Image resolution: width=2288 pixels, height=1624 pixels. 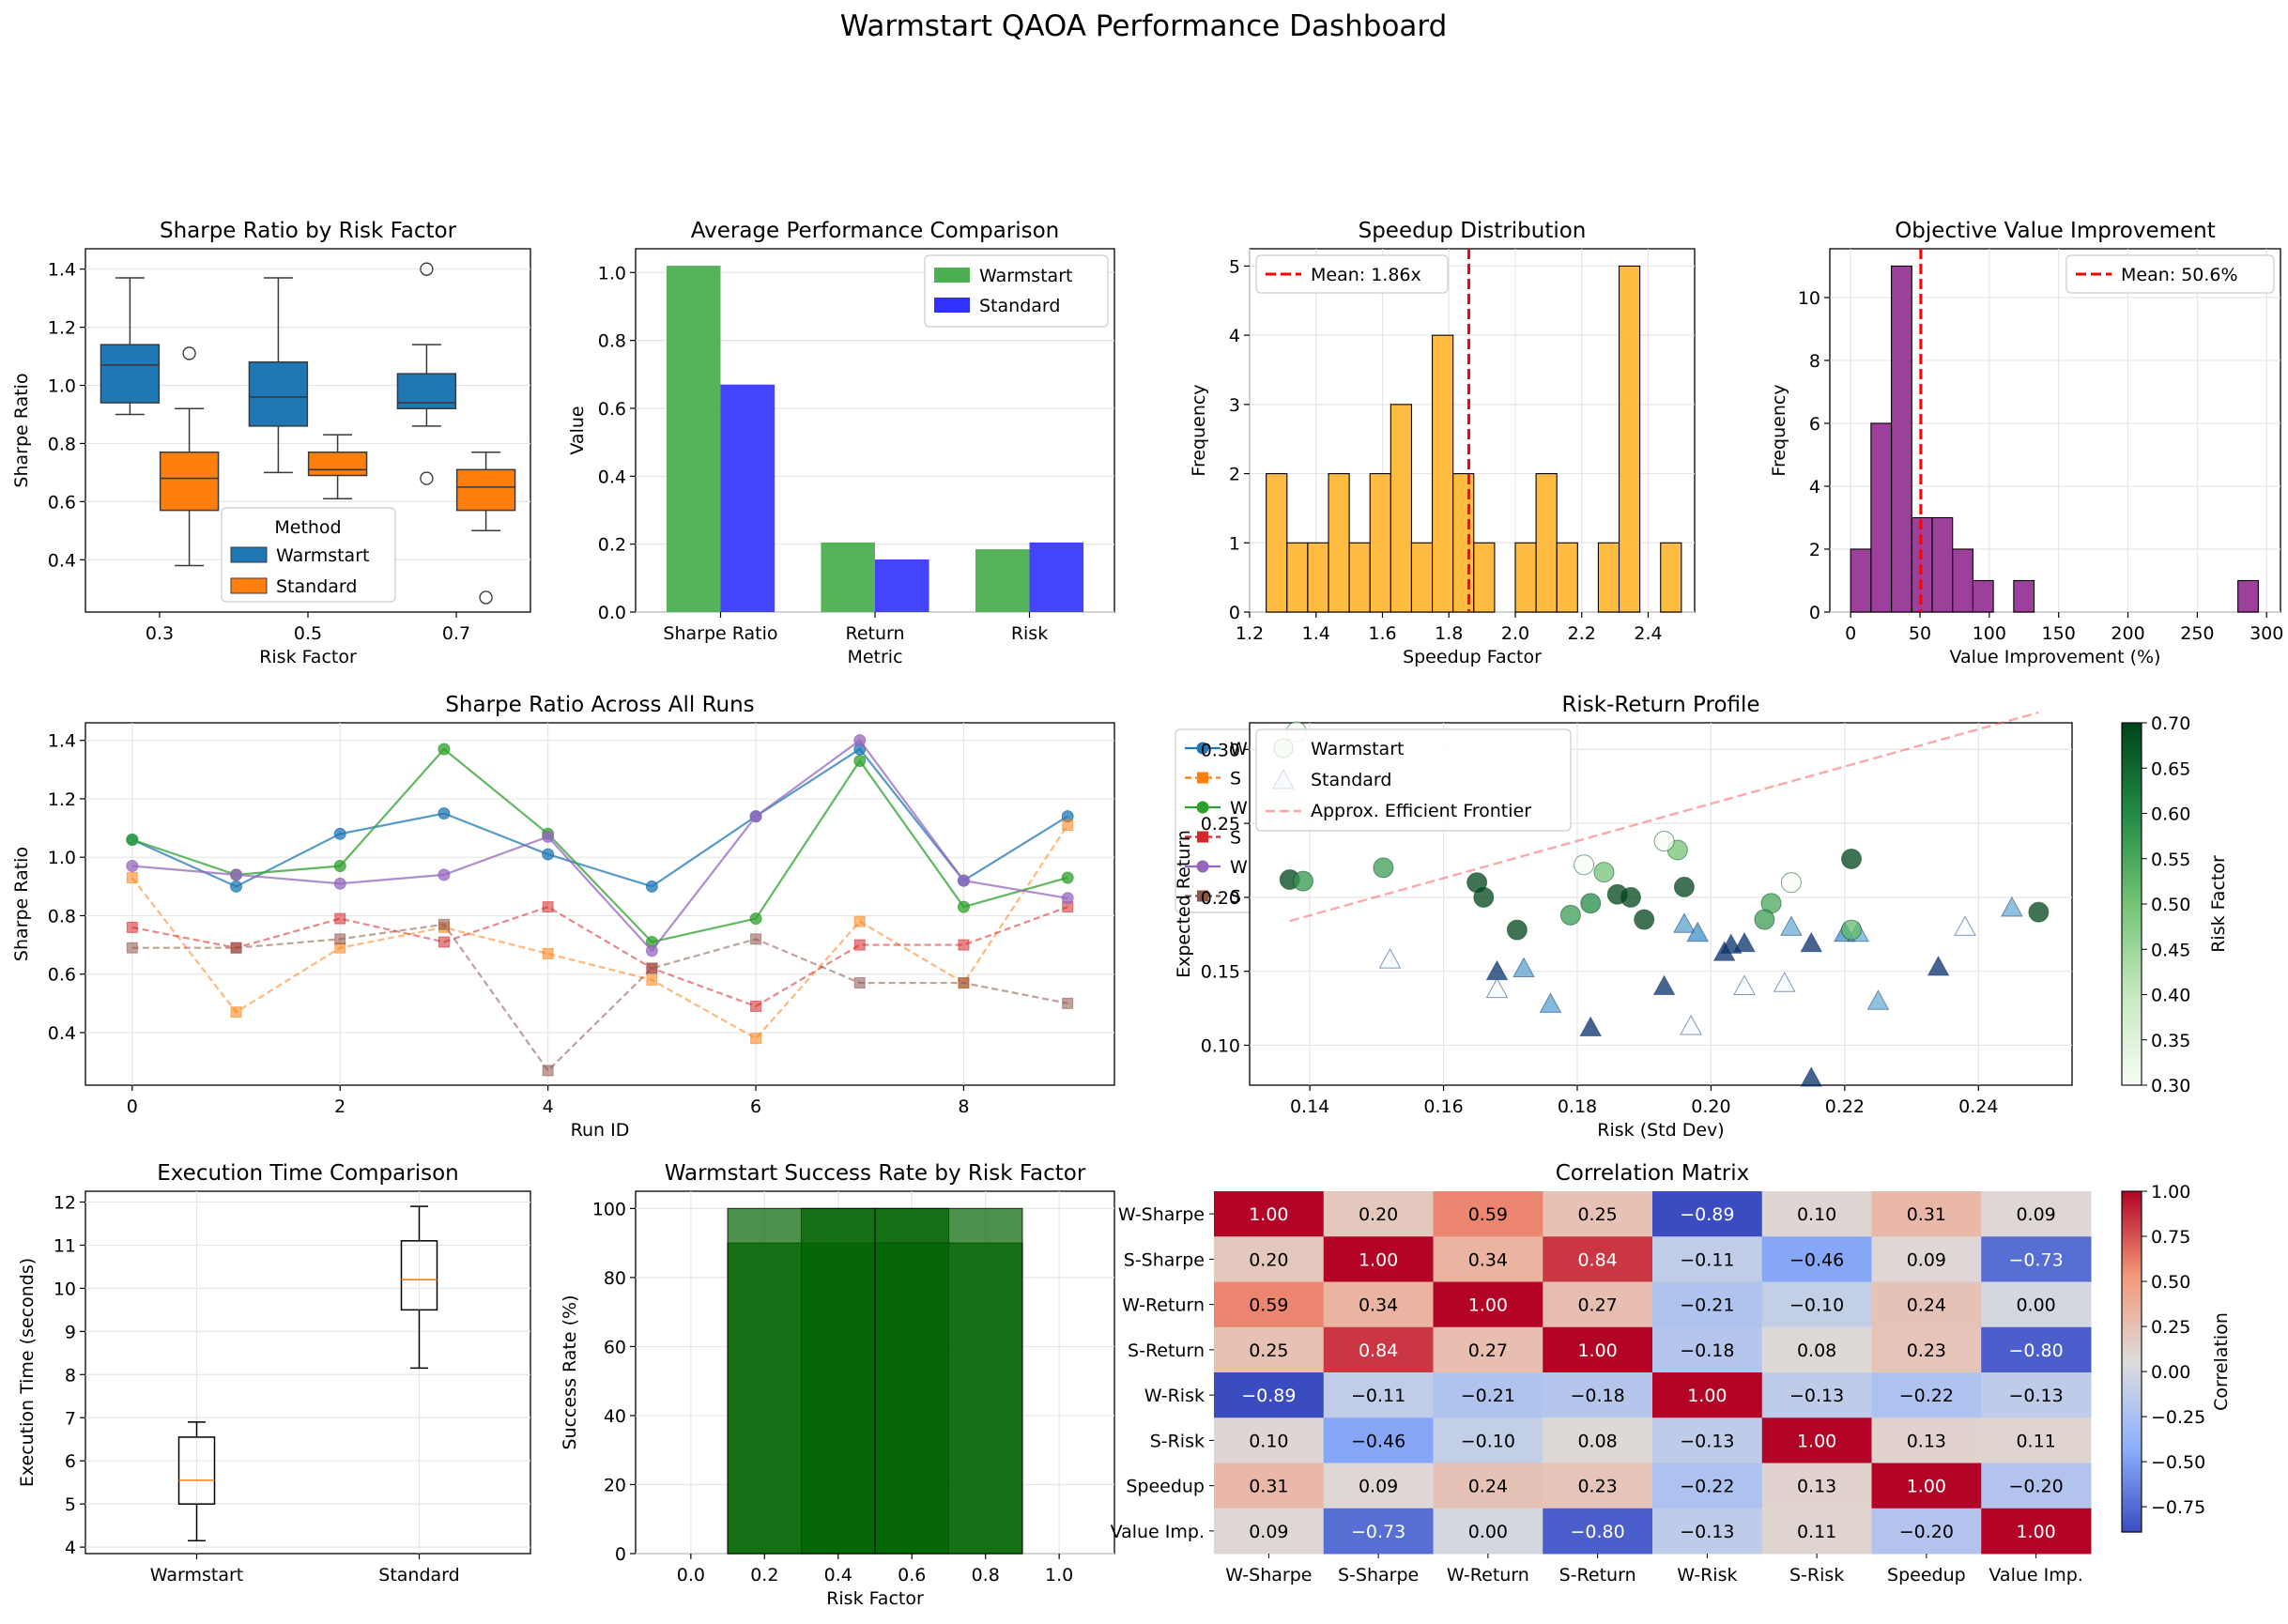 What do you see at coordinates (1765, 919) in the screenshot?
I see `warmstart-point` at bounding box center [1765, 919].